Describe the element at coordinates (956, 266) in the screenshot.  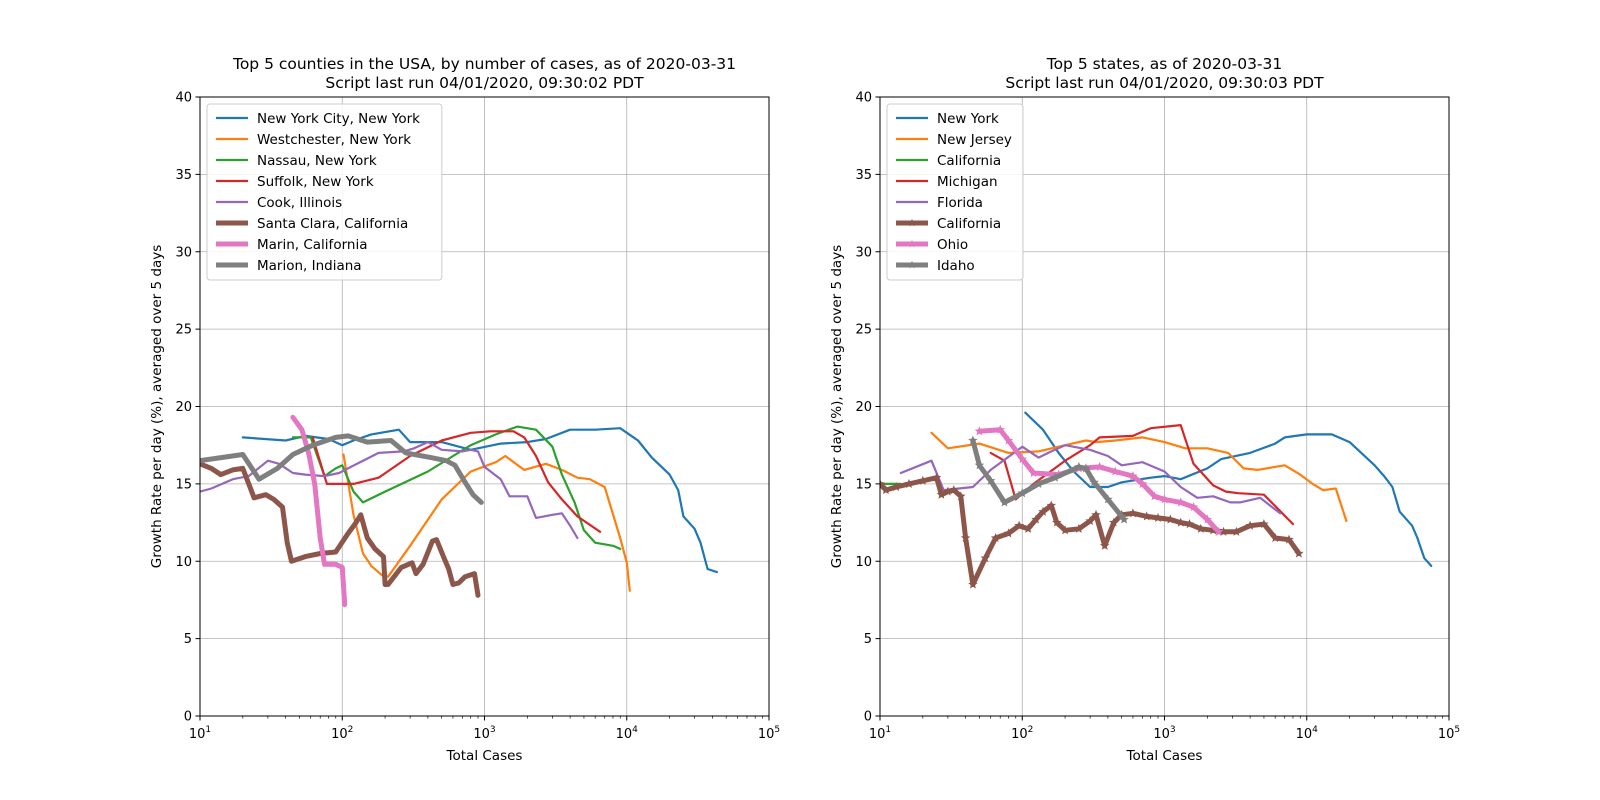
I see `legend-label: Idaho` at that location.